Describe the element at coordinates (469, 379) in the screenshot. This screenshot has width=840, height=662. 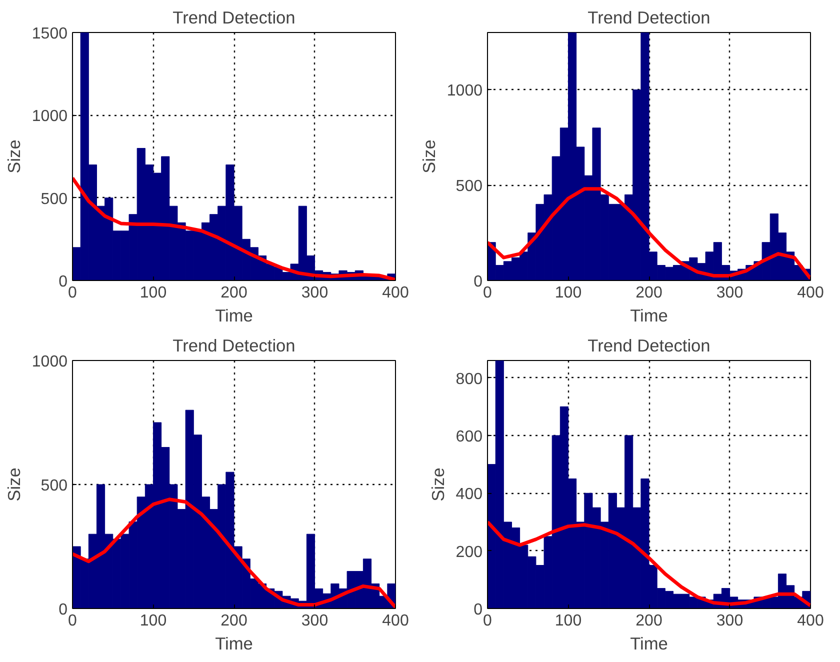
I see `y-tick-label: 800` at that location.